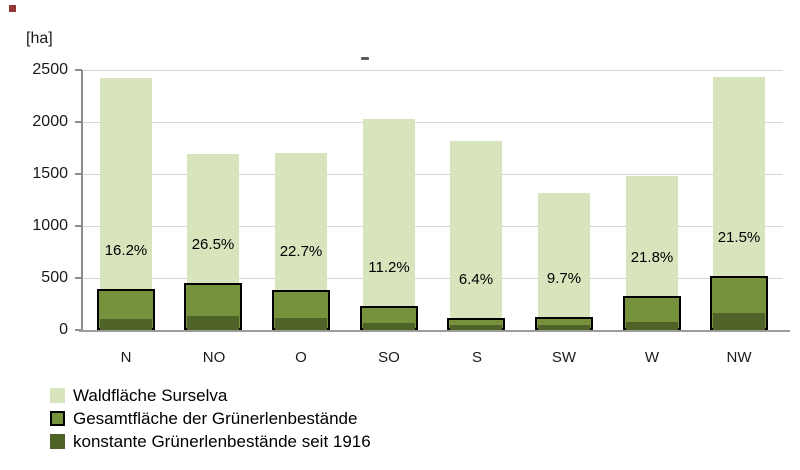 The image size is (800, 470). Describe the element at coordinates (476, 357) in the screenshot. I see `x-category-label-S: S` at that location.